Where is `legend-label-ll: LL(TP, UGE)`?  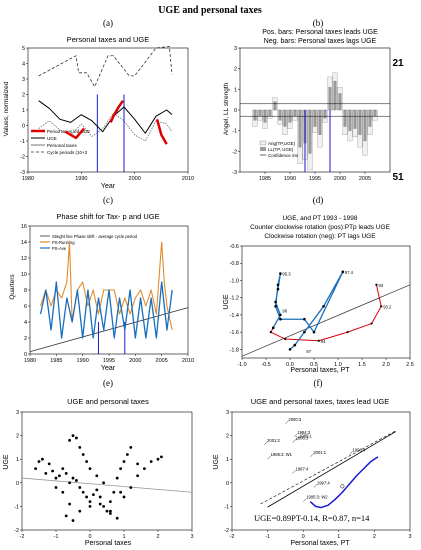 legend-label-ll: LL(TP, UGE) is located at coordinates (281, 149).